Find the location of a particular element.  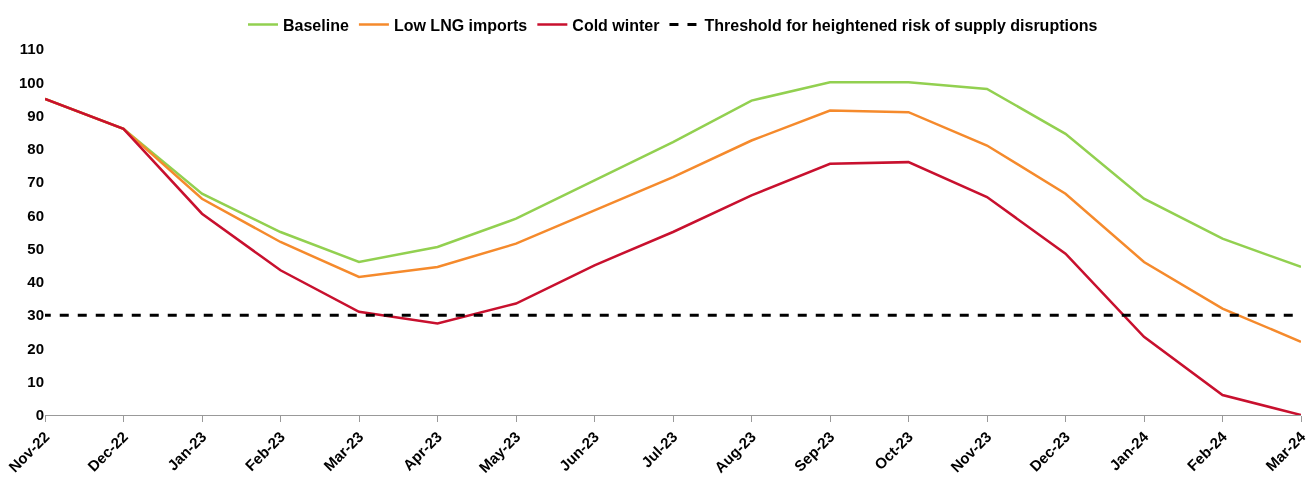

y-tick-label: 70 is located at coordinates (35, 182).